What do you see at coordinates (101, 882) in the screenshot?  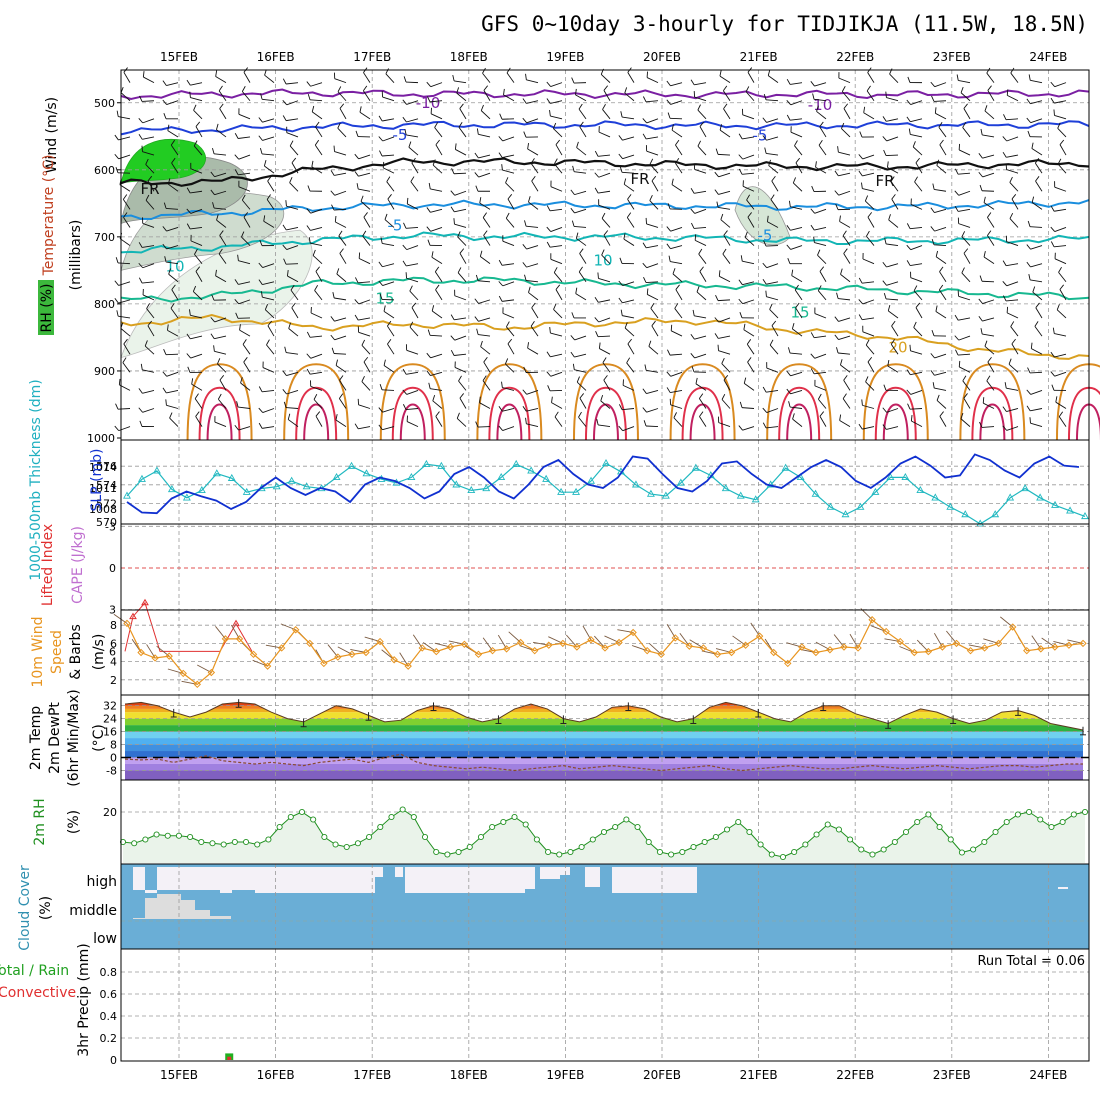 I see `cloud-level-label: high` at bounding box center [101, 882].